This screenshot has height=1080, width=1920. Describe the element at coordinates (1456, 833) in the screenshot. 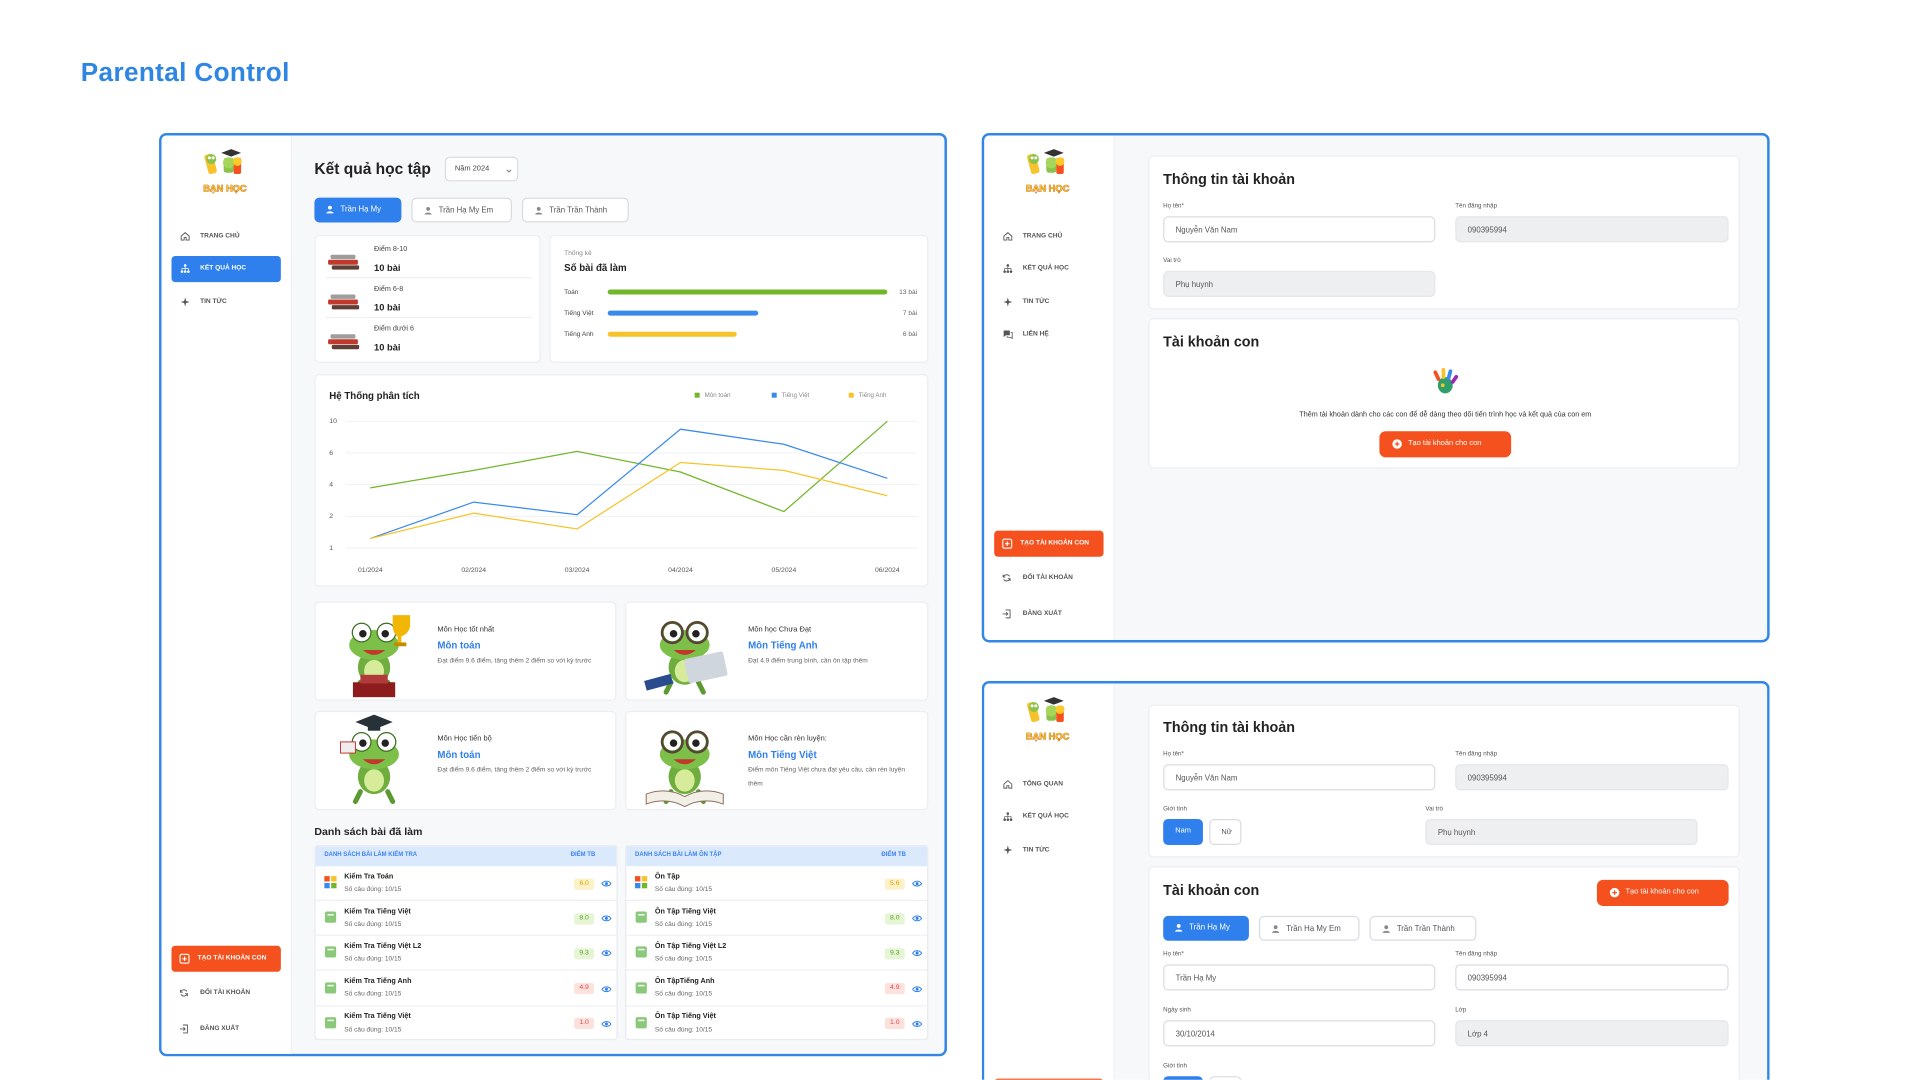

I see `field-value: Phụ huynh` at that location.